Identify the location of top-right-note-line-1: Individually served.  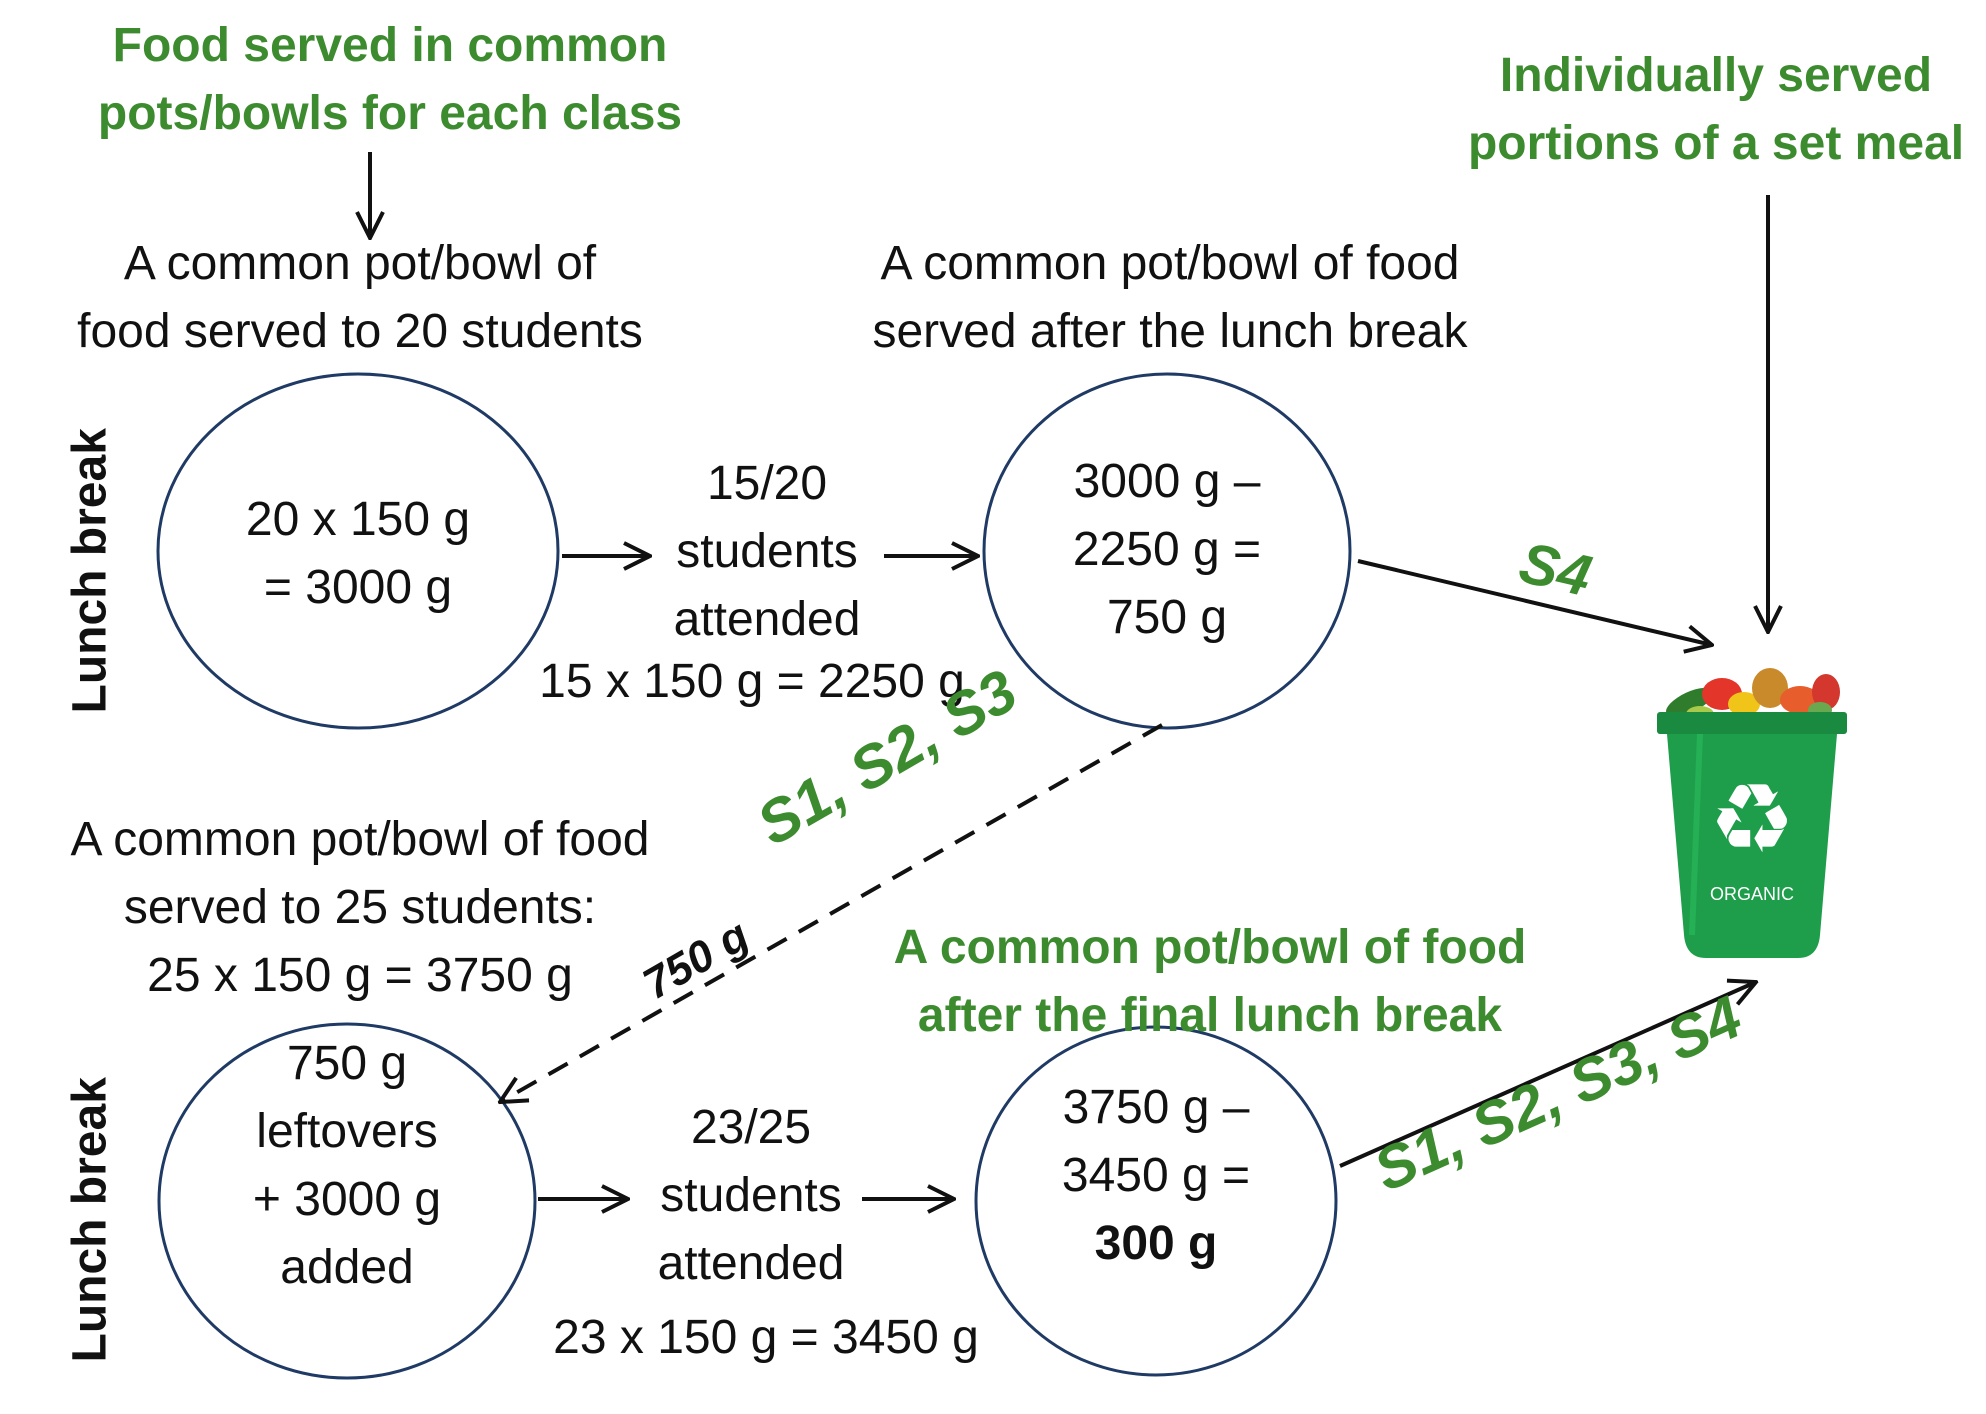
(1716, 75).